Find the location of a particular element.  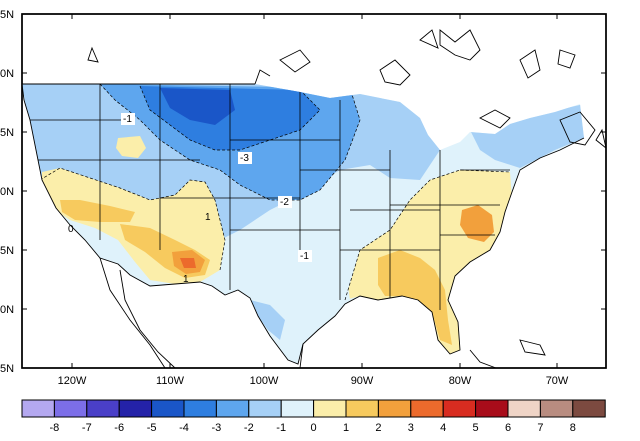

legend-label: -3 is located at coordinates (217, 428).